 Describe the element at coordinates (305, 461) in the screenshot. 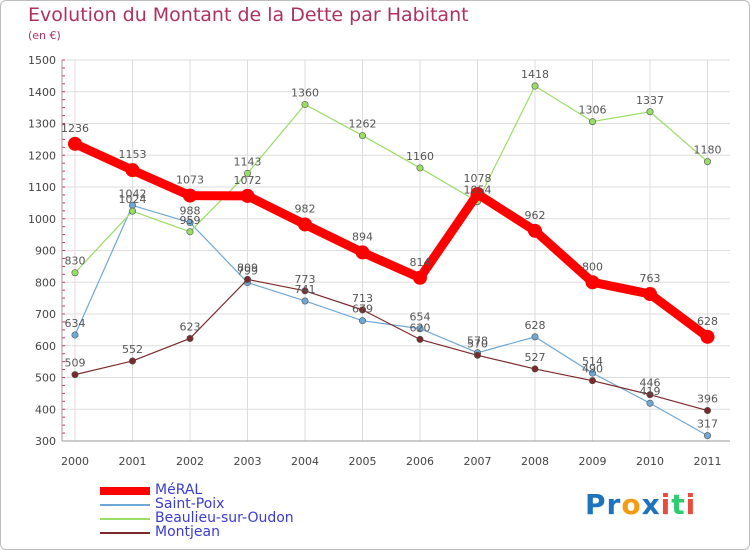

I see `x-tick-label: 2004` at that location.